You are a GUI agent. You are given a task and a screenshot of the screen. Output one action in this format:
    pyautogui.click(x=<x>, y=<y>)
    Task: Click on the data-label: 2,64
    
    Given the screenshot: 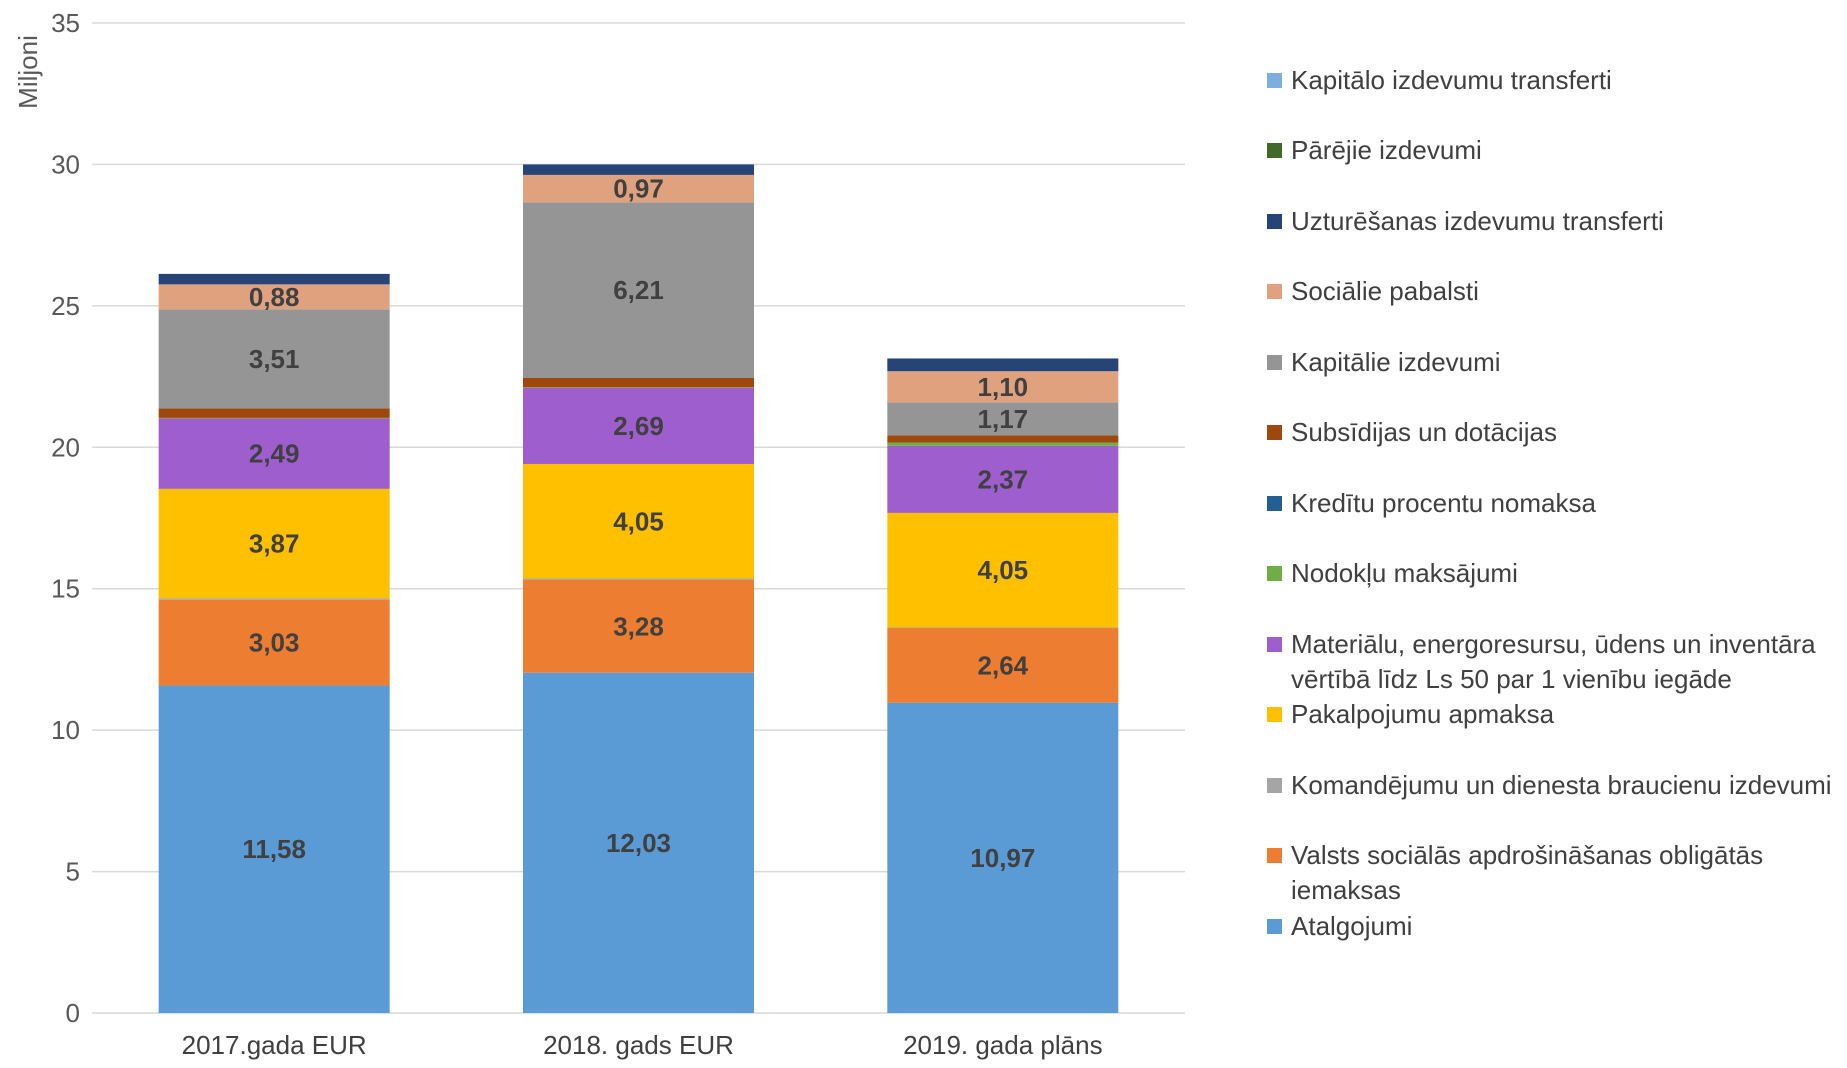 What is the action you would take?
    pyautogui.click(x=1003, y=665)
    